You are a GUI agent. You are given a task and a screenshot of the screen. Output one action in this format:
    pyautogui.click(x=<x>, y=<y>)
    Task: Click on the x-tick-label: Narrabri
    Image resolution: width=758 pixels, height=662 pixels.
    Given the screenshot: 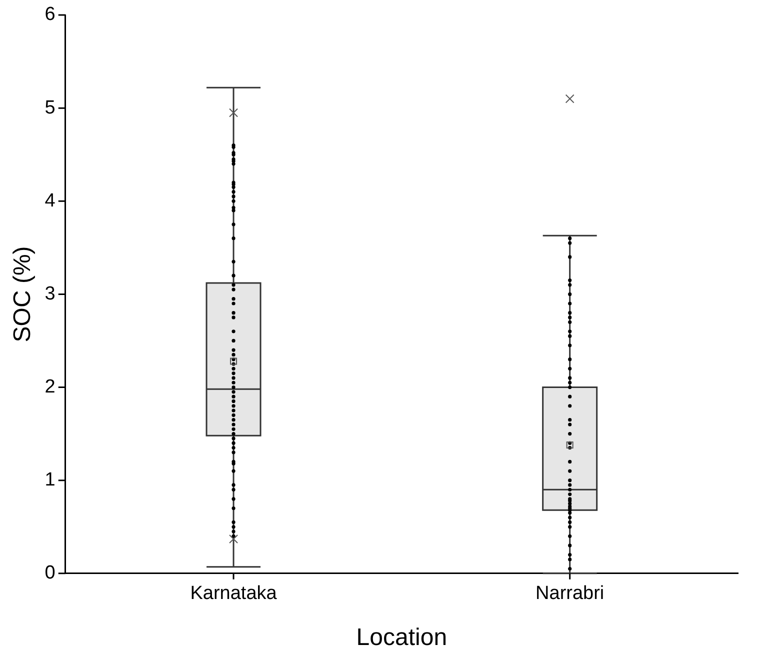 What is the action you would take?
    pyautogui.click(x=570, y=593)
    